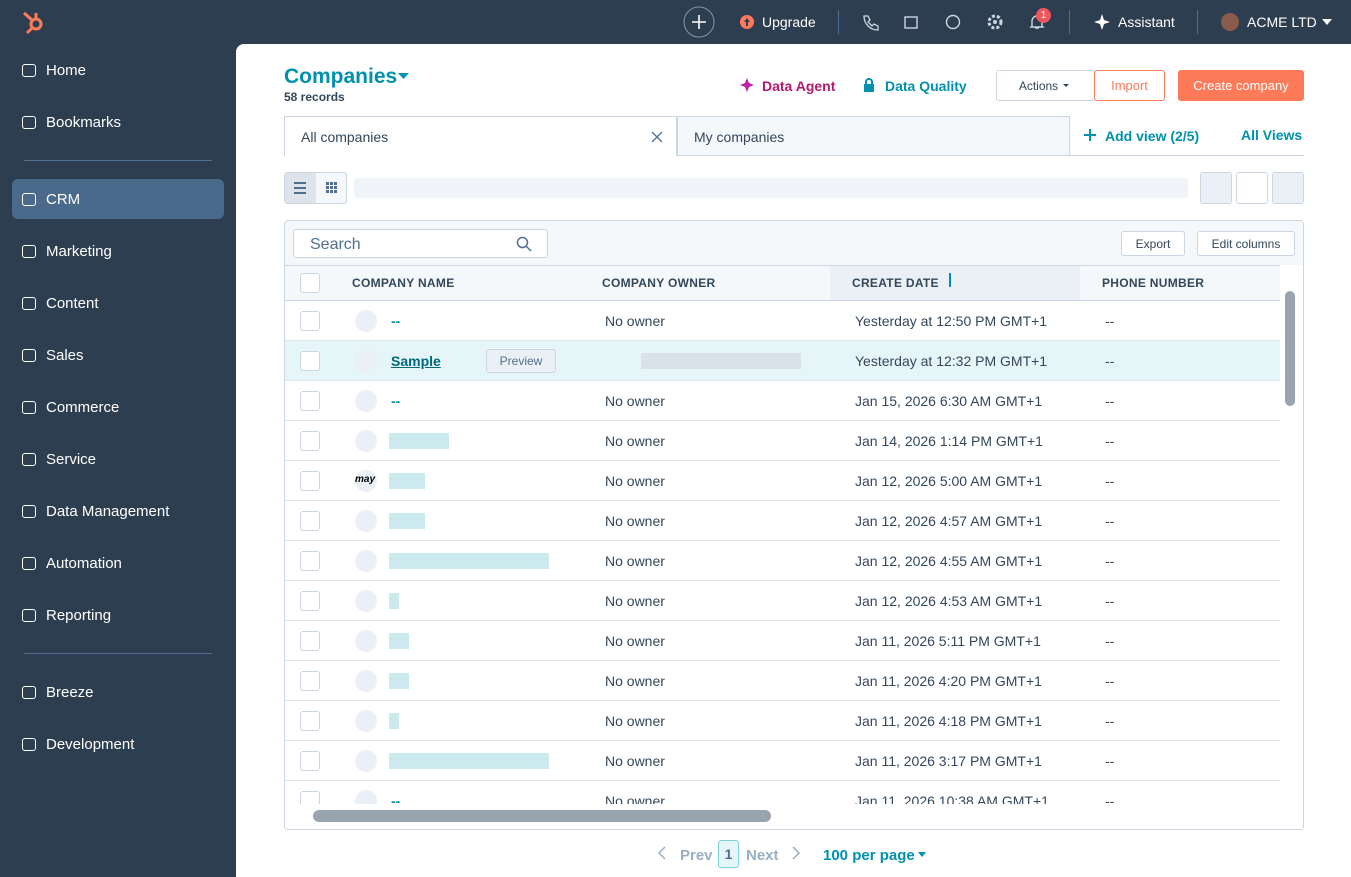 This screenshot has width=1351, height=877. What do you see at coordinates (416, 361) in the screenshot?
I see `company-name: Sample` at bounding box center [416, 361].